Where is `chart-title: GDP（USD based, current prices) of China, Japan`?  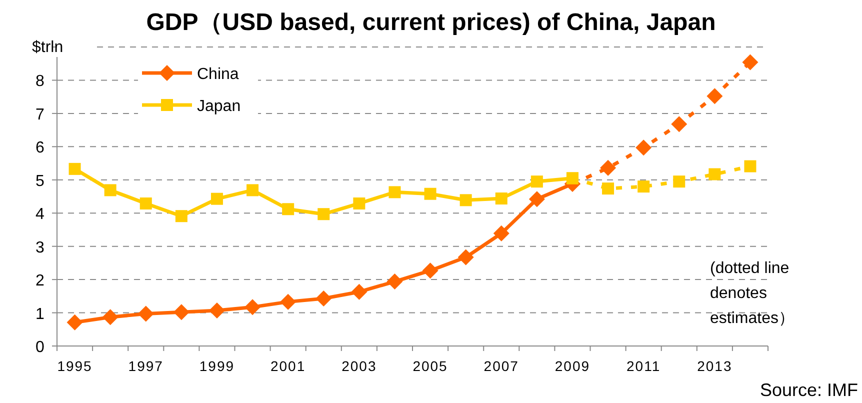 chart-title: GDP（USD based, current prices) of China, Japan is located at coordinates (431, 22).